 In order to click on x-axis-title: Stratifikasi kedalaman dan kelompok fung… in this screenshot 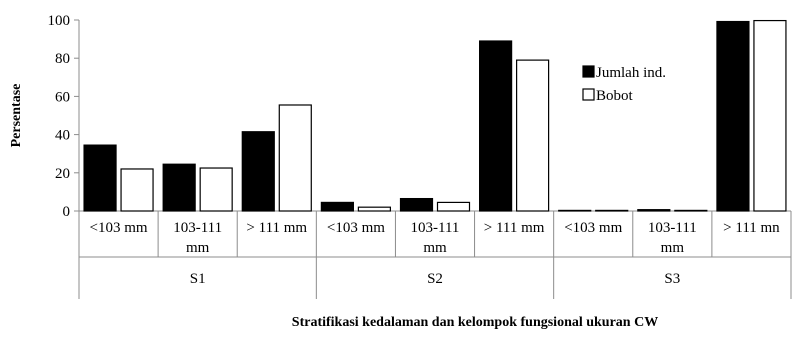, I will do `click(475, 322)`.